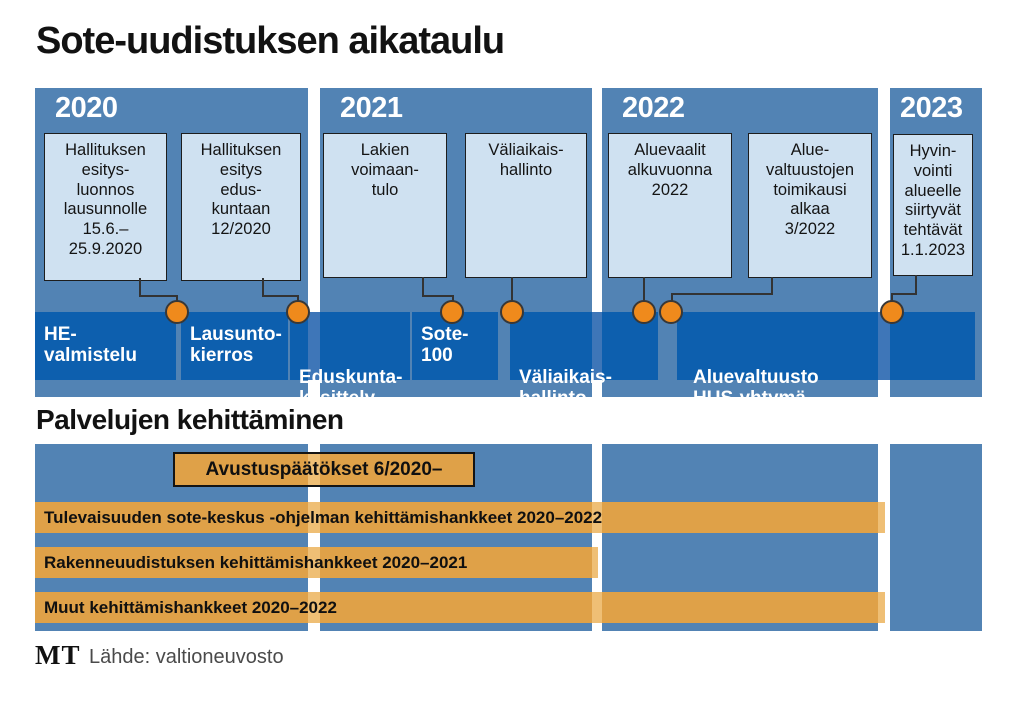  Describe the element at coordinates (241, 207) in the screenshot. I see `milestone-box: Hallituksen esitys edus- kuntaan 12/2020` at that location.